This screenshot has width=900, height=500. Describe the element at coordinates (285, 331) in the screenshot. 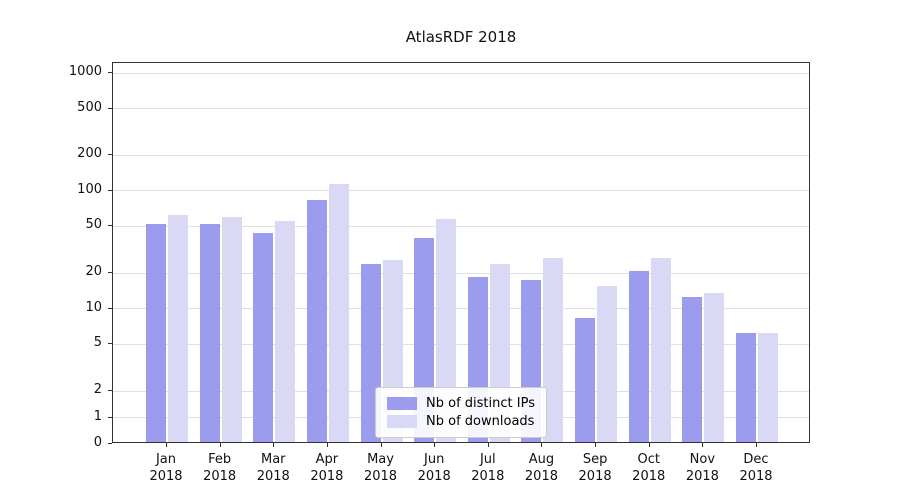

I see `bar-downloads-mar` at that location.